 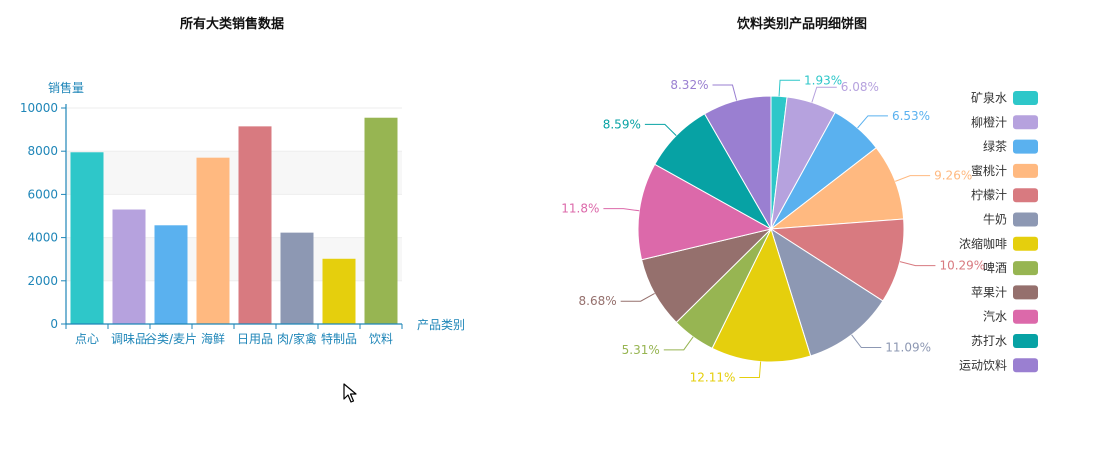 I want to click on legend-item: 汽水, so click(x=1010, y=316).